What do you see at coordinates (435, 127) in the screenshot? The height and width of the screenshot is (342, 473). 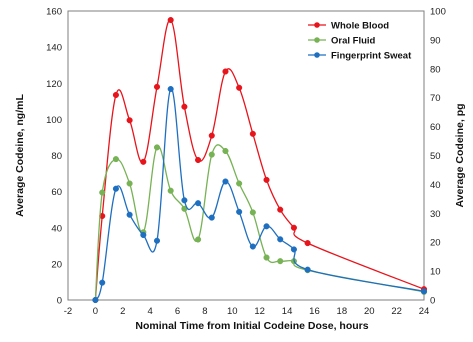 I see `right-y-tick-label: 60` at bounding box center [435, 127].